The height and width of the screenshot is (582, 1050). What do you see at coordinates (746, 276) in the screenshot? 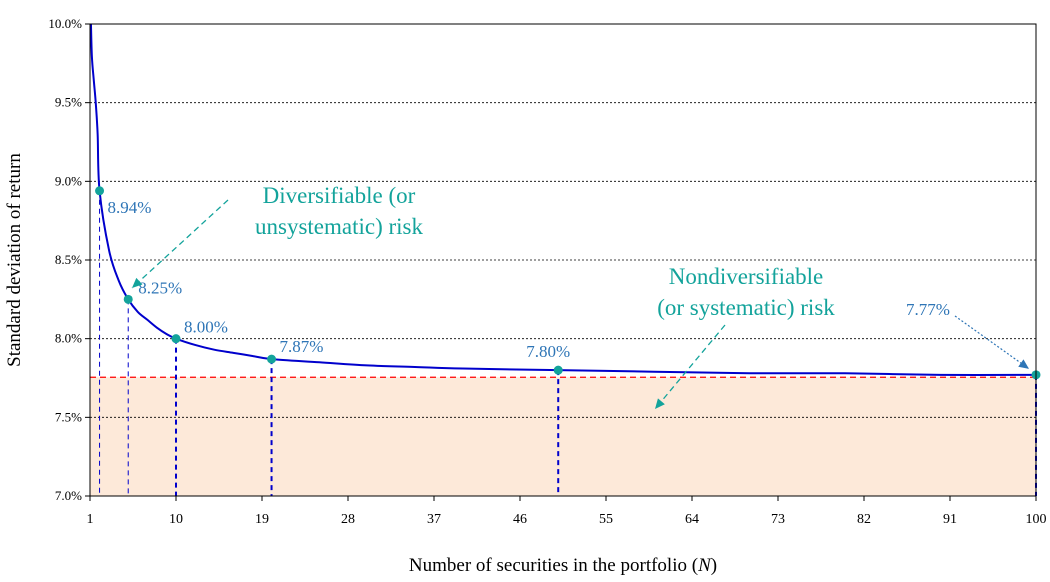
I see `annotation-line: Nondiversifiable` at bounding box center [746, 276].